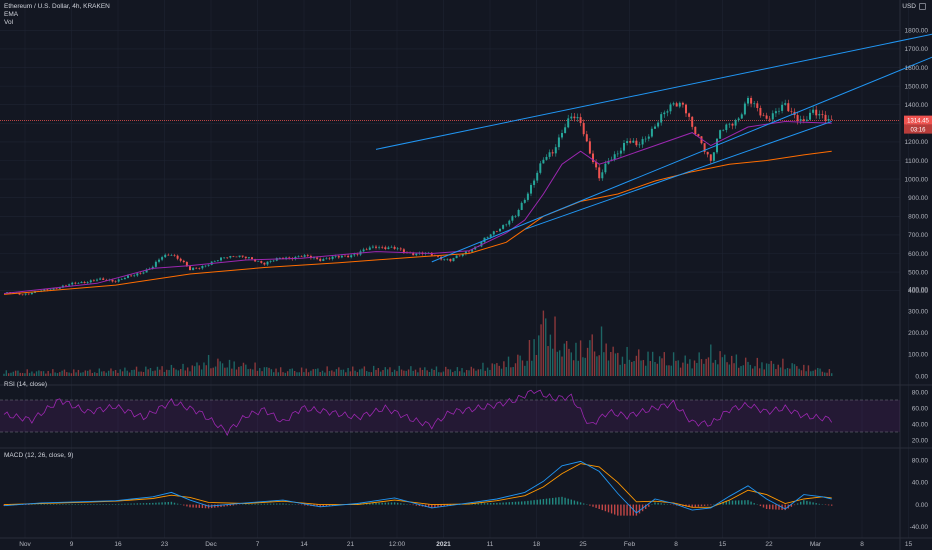 The height and width of the screenshot is (550, 932). What do you see at coordinates (417, 487) in the screenshot?
I see `macd-line` at bounding box center [417, 487].